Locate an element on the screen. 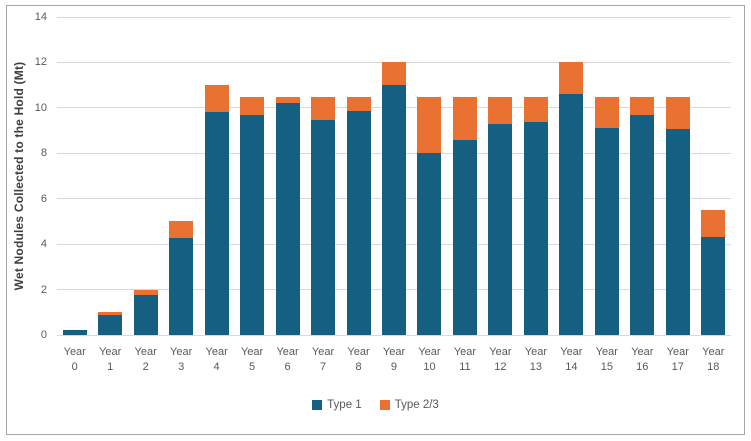 The width and height of the screenshot is (751, 441). x-tick-label-year-11: Year 11 is located at coordinates (465, 359).